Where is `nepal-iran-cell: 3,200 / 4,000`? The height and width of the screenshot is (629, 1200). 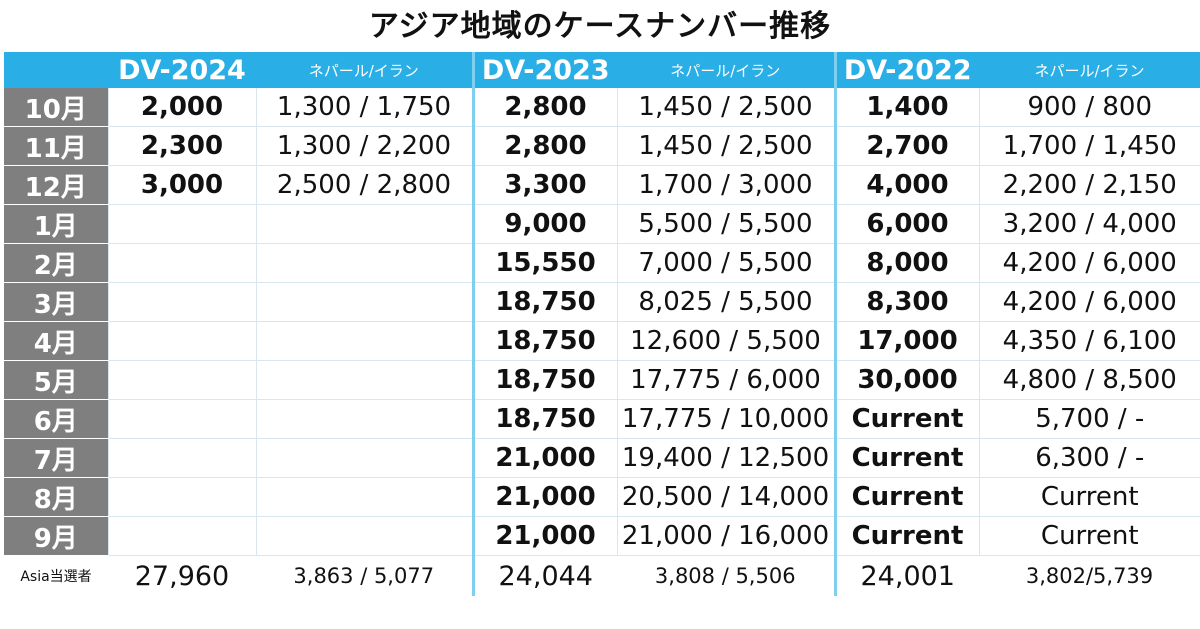
nepal-iran-cell: 3,200 / 4,000 is located at coordinates (1089, 224).